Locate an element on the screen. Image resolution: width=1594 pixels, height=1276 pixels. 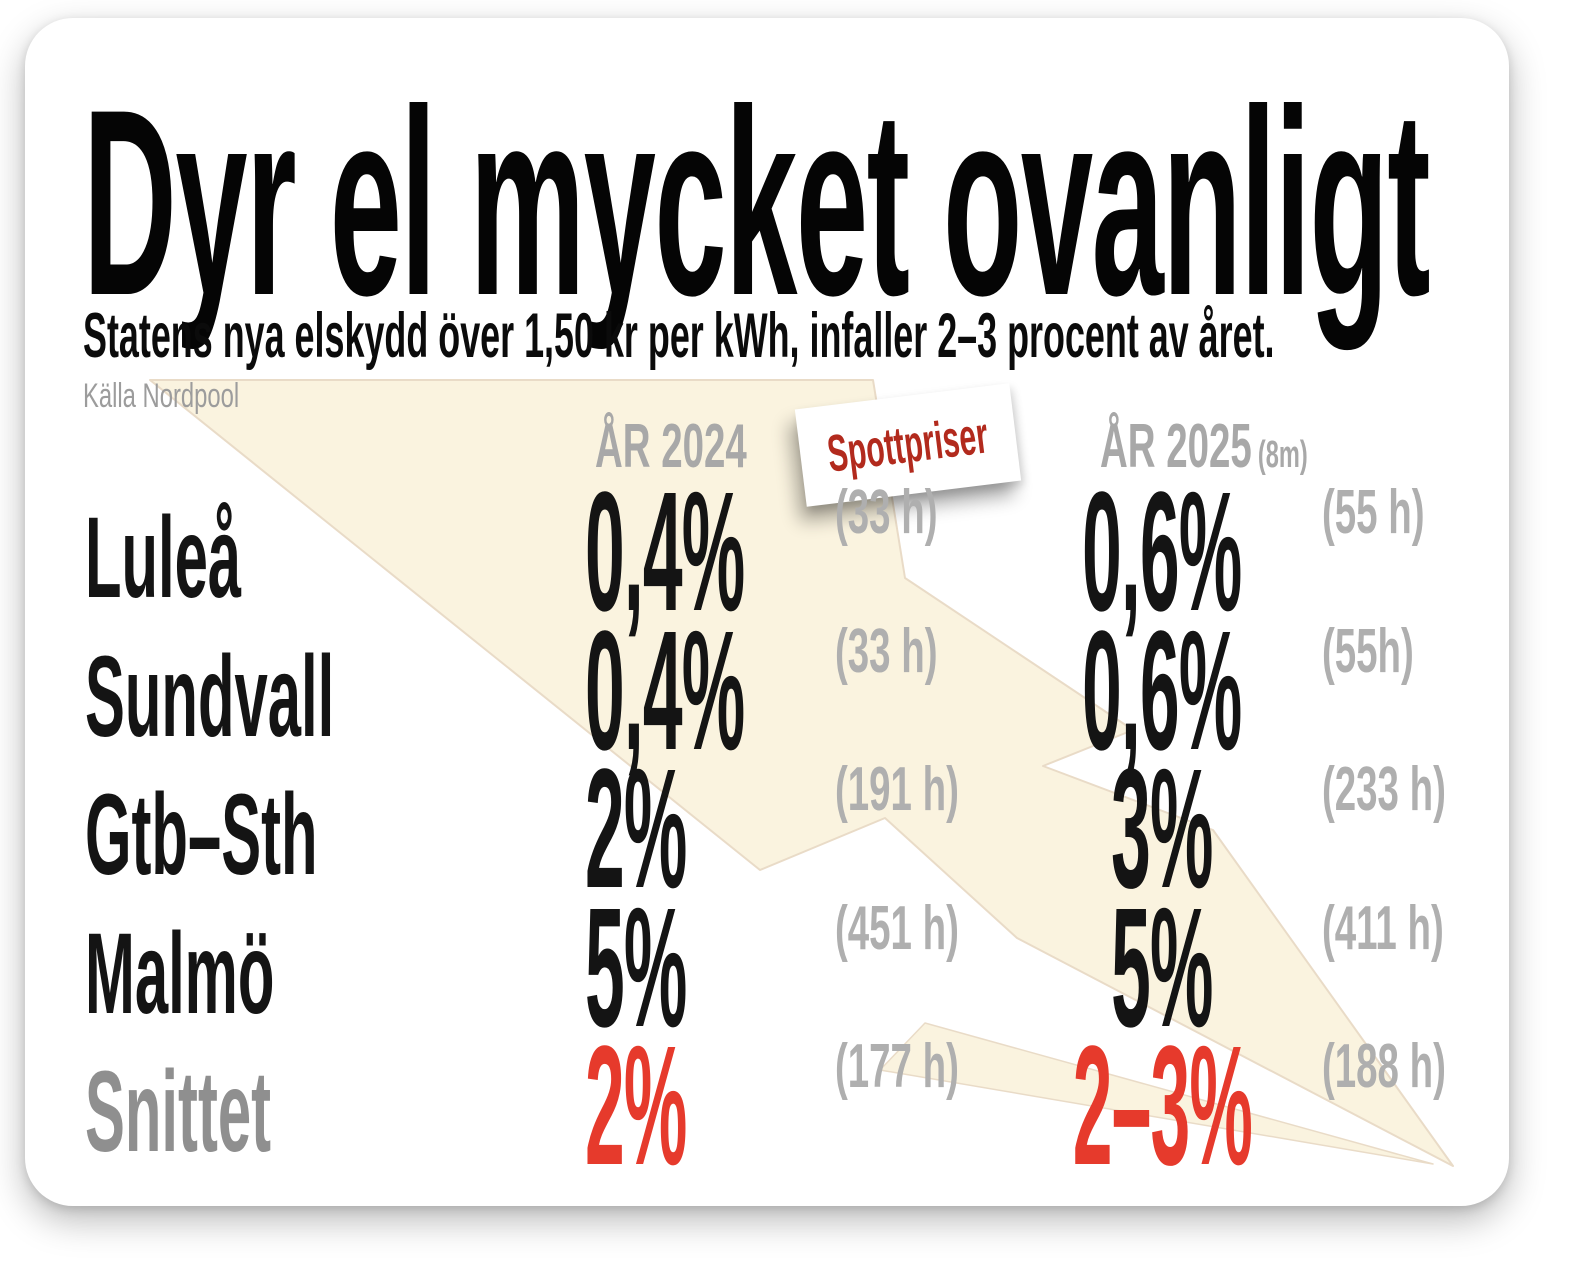
column-header-2025-suffix: (8m) is located at coordinates (1282, 455).